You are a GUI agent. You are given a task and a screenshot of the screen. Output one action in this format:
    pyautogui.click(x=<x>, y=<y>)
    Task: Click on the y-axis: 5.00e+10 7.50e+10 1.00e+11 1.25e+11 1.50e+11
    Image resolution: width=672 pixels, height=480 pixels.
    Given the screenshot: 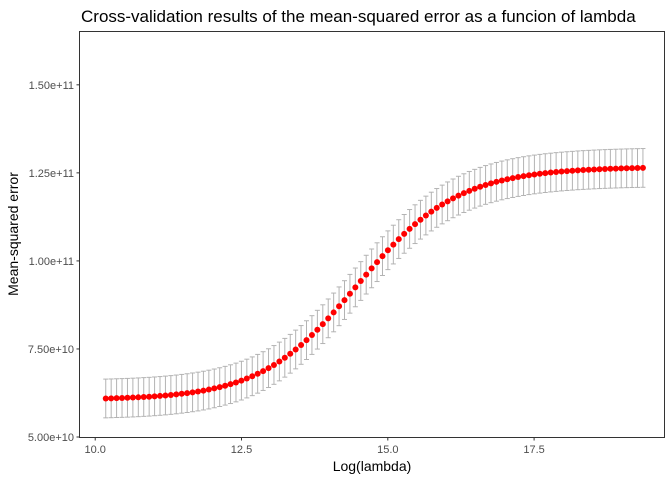 What is the action you would take?
    pyautogui.click(x=54, y=262)
    